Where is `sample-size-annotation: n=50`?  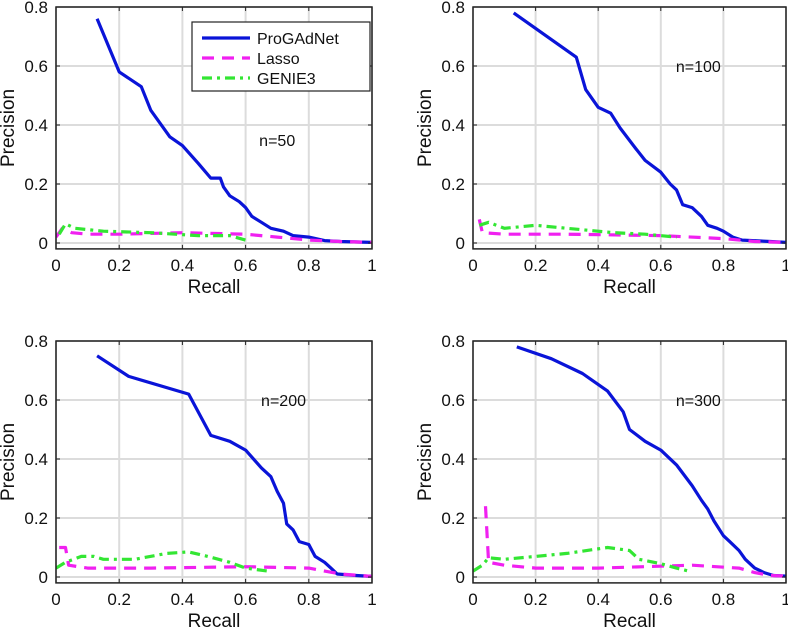 sample-size-annotation: n=50 is located at coordinates (277, 141).